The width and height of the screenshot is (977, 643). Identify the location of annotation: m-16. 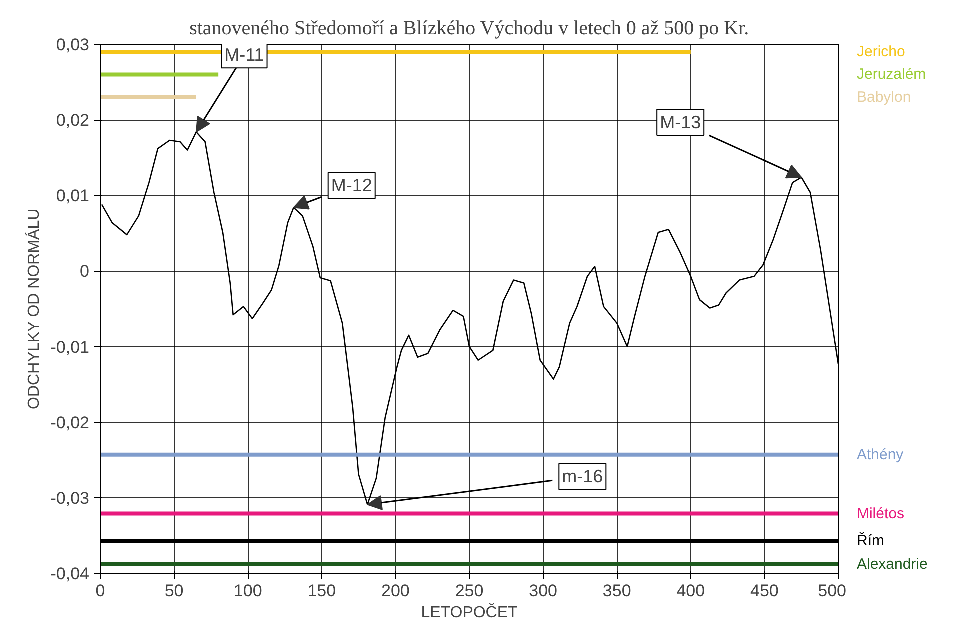
(583, 476).